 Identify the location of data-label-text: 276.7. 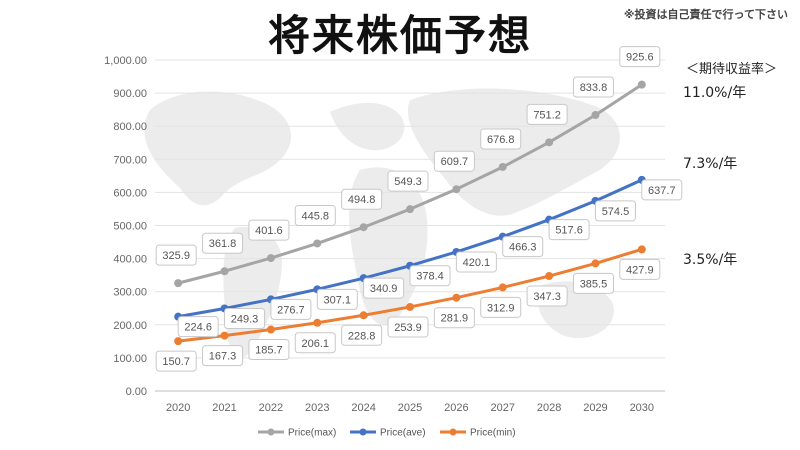
(291, 310).